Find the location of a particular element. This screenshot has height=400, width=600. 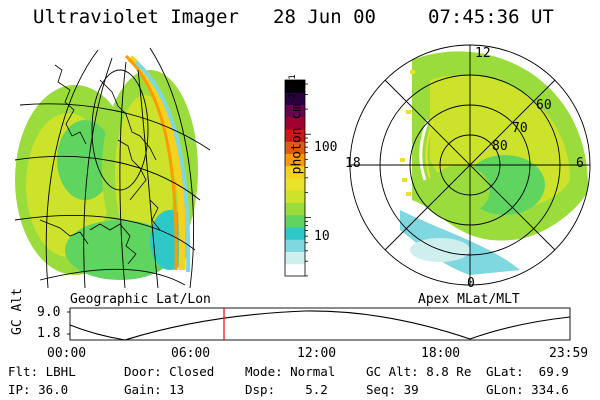

info-filter: Flt: LBHL is located at coordinates (42, 371).